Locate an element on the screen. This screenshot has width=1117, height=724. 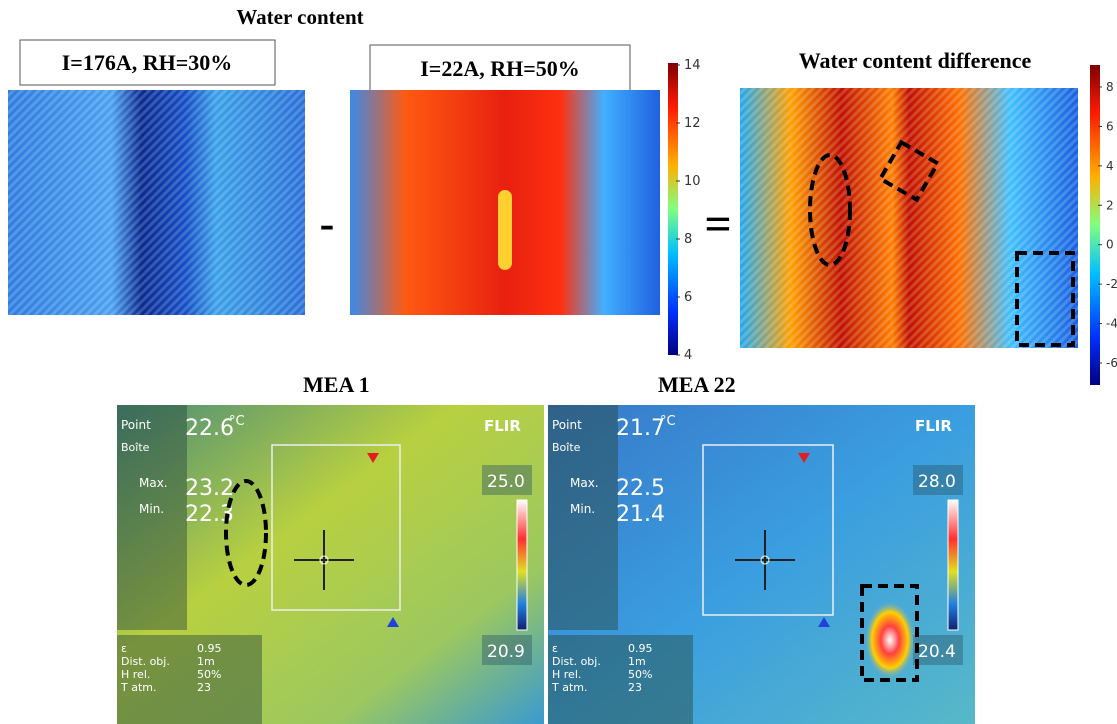
tick-label: 14 is located at coordinates (692, 65).